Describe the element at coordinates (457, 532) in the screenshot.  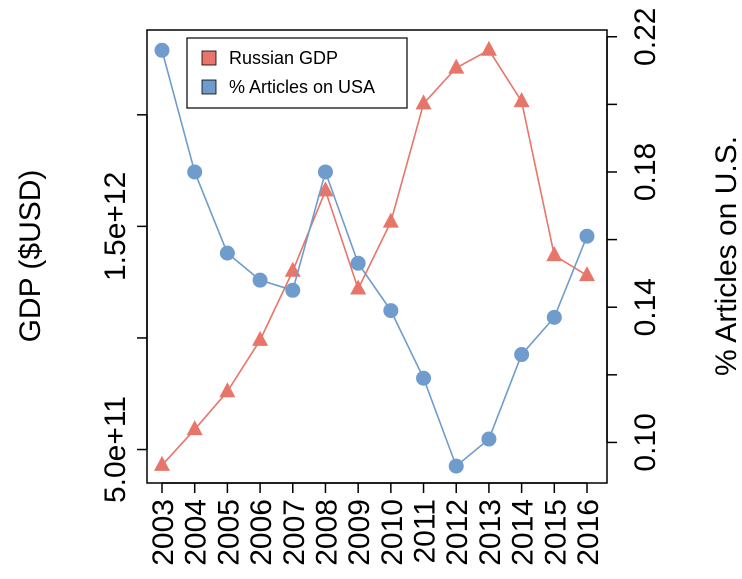
I see `x-tick-label: 2012` at that location.